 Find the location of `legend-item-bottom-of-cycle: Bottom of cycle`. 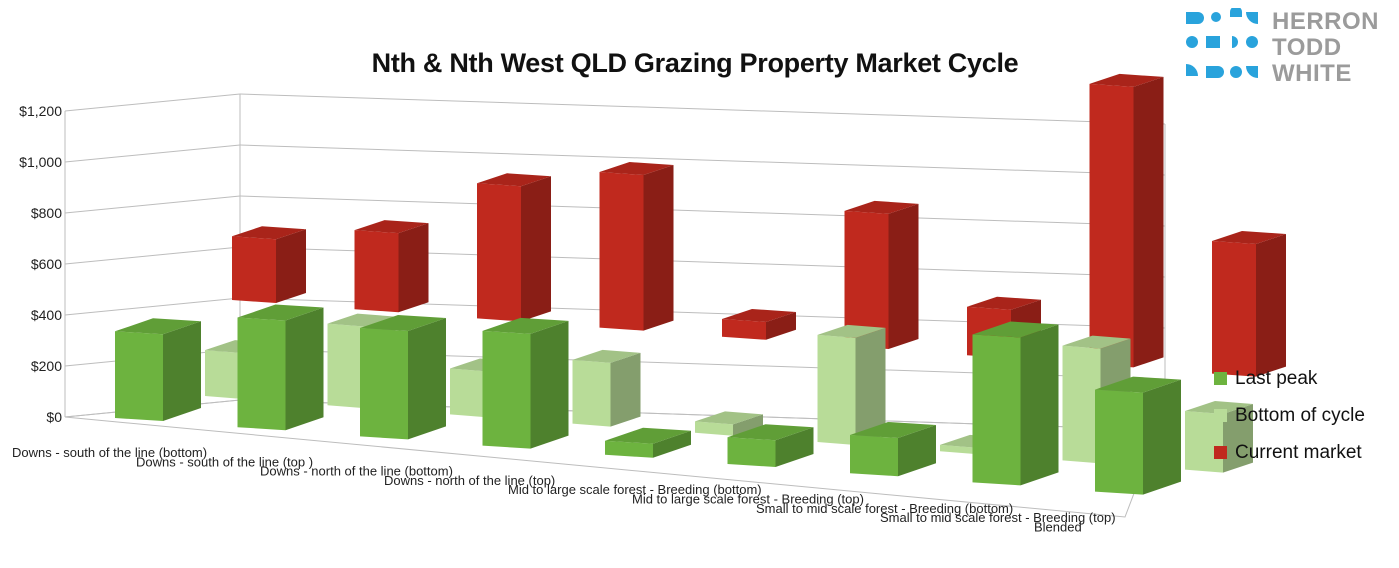

legend-item-bottom-of-cycle: Bottom of cycle is located at coordinates (1289, 415).